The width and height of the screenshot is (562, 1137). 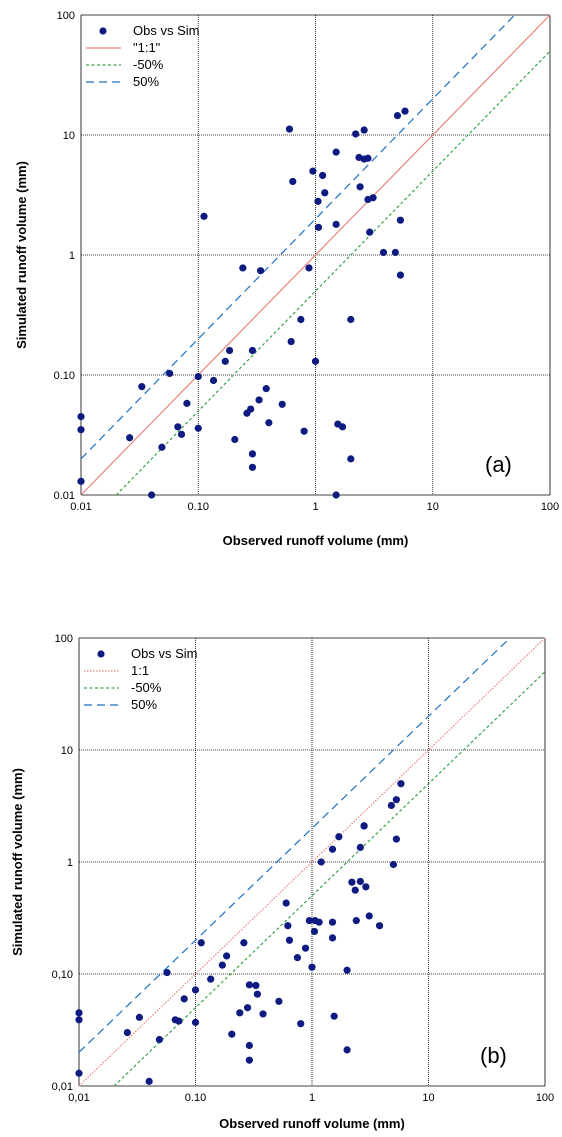 What do you see at coordinates (144, 704) in the screenshot?
I see `legend-label: 50%` at bounding box center [144, 704].